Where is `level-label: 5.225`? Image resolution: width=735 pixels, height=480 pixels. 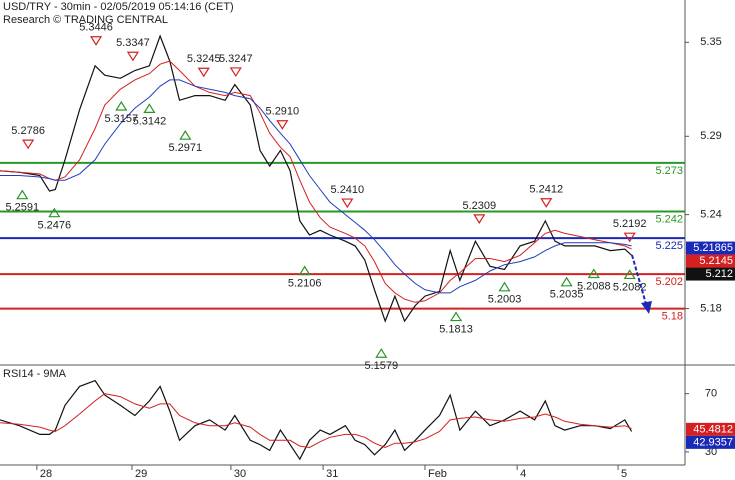
level-label: 5.225 is located at coordinates (669, 246).